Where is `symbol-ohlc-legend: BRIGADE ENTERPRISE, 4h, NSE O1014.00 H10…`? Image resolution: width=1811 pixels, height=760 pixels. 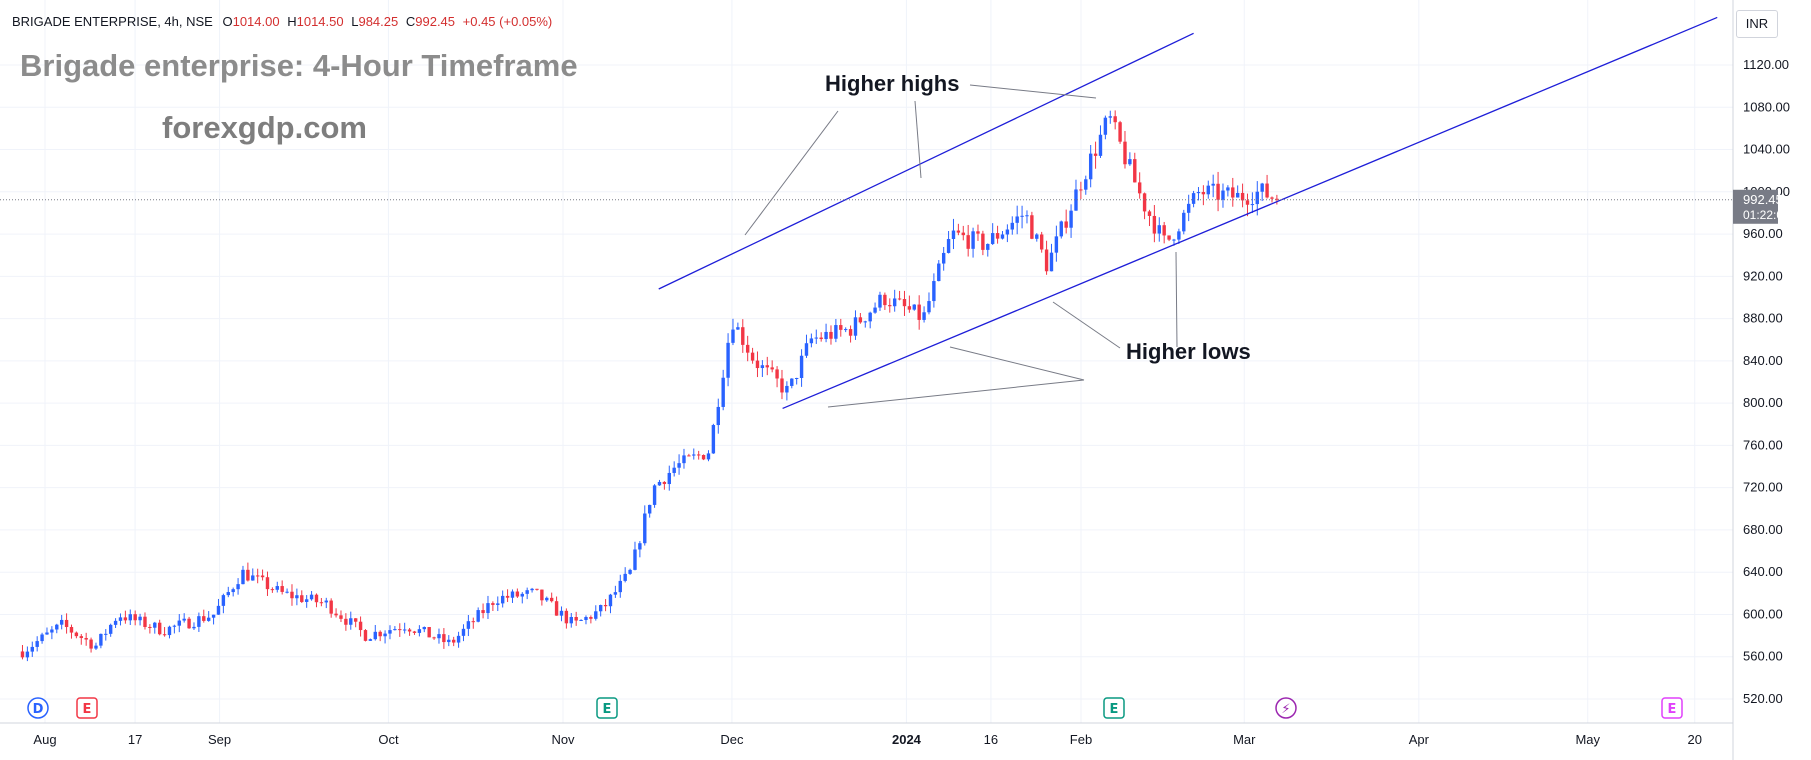
symbol-ohlc-legend: BRIGADE ENTERPRISE, 4h, NSE O1014.00 H10… is located at coordinates (282, 21).